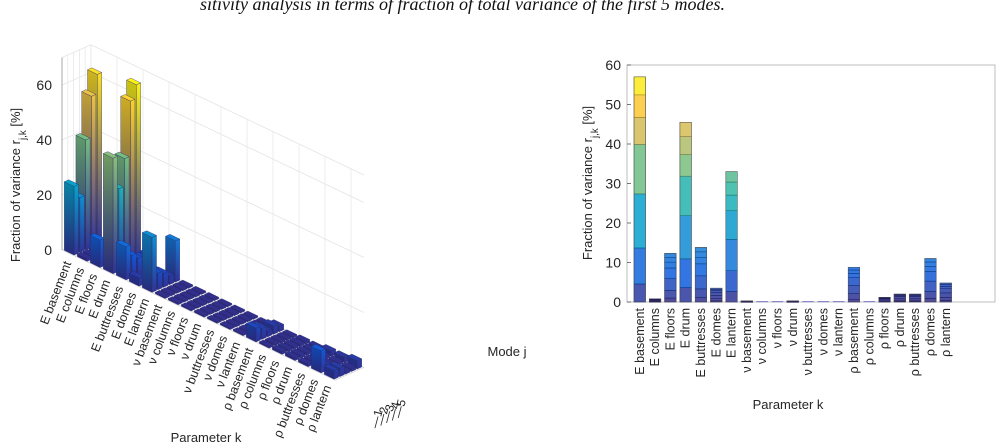  What do you see at coordinates (869, 336) in the screenshot?
I see `x-tick-label: ρ columns` at bounding box center [869, 336].